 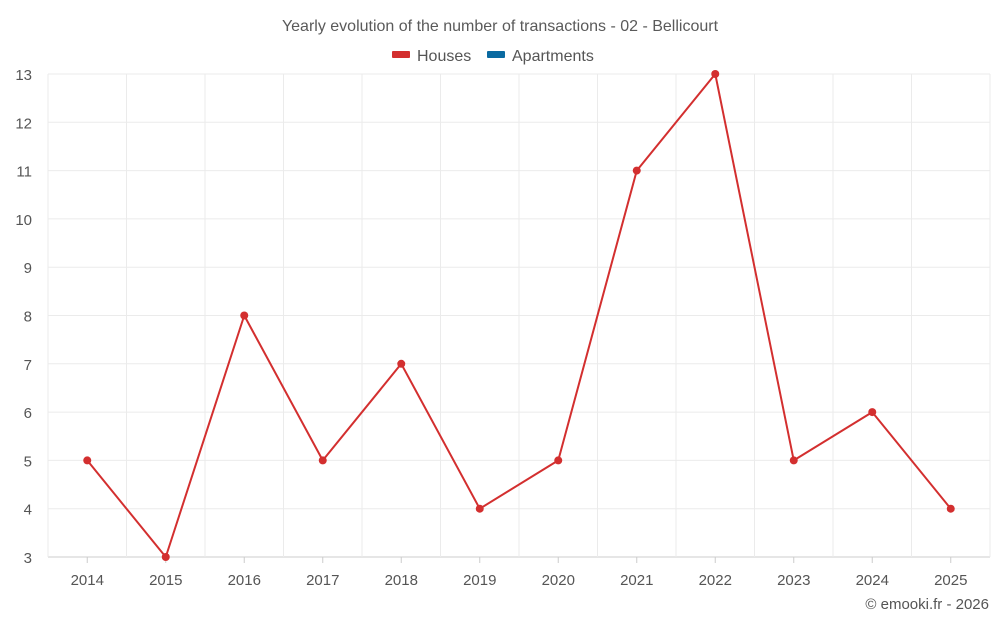 What do you see at coordinates (23, 75) in the screenshot?
I see `y-tick-label: 13` at bounding box center [23, 75].